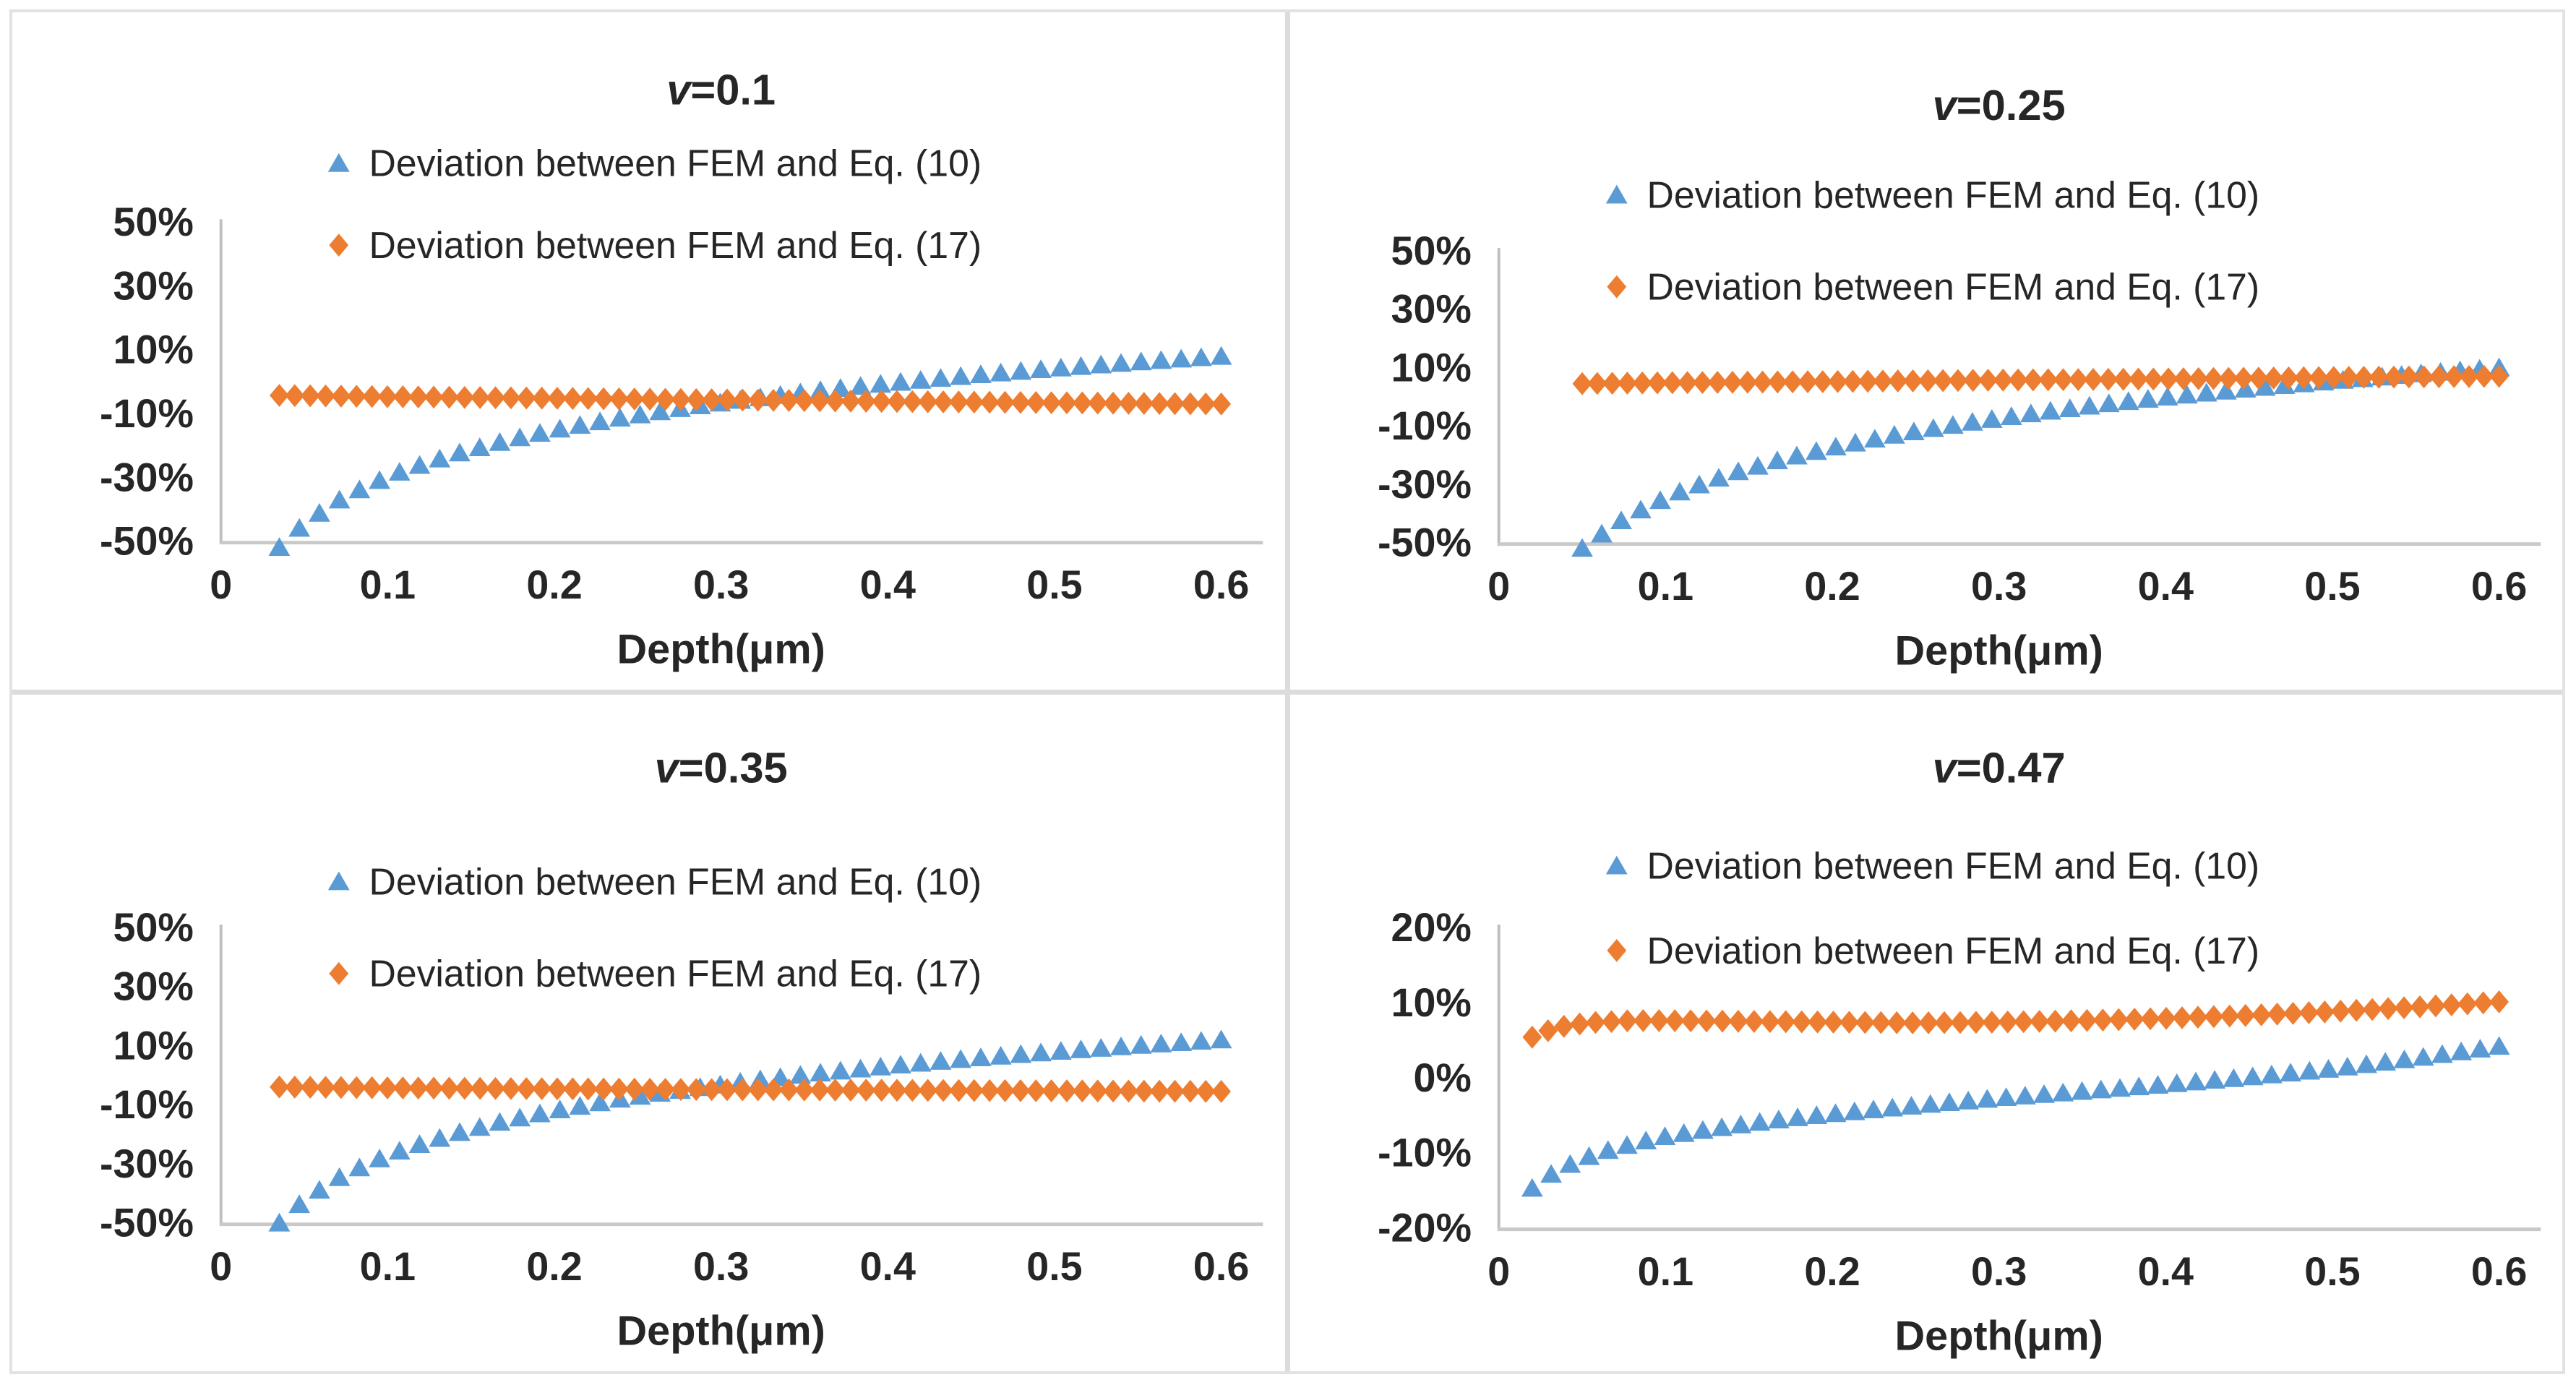  Describe the element at coordinates (722, 767) in the screenshot. I see `chart-title: v=0.35` at that location.